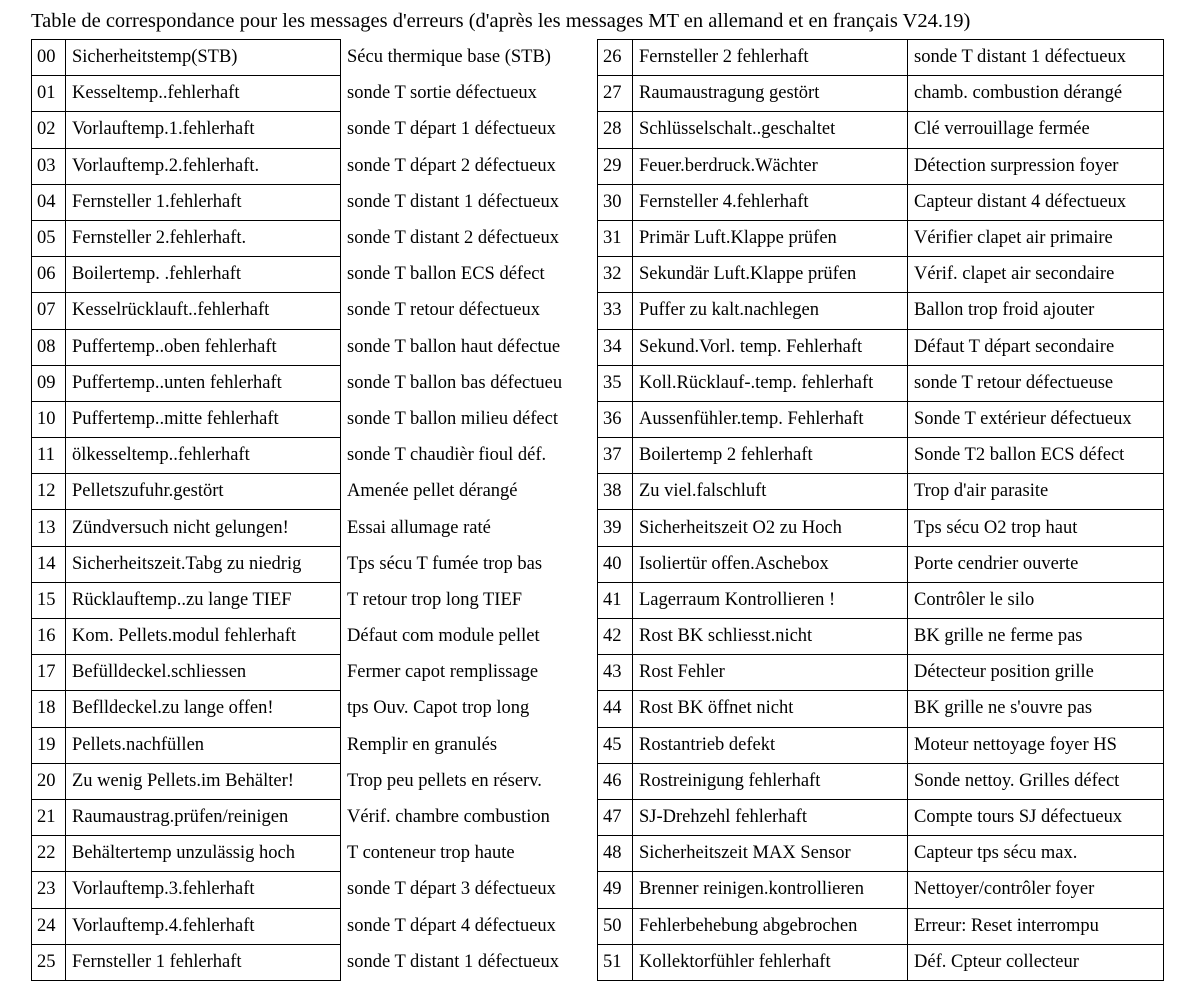 The width and height of the screenshot is (1200, 1000). I want to click on german-message-cell: Fernsteller 2.fehlerhaft., so click(203, 238).